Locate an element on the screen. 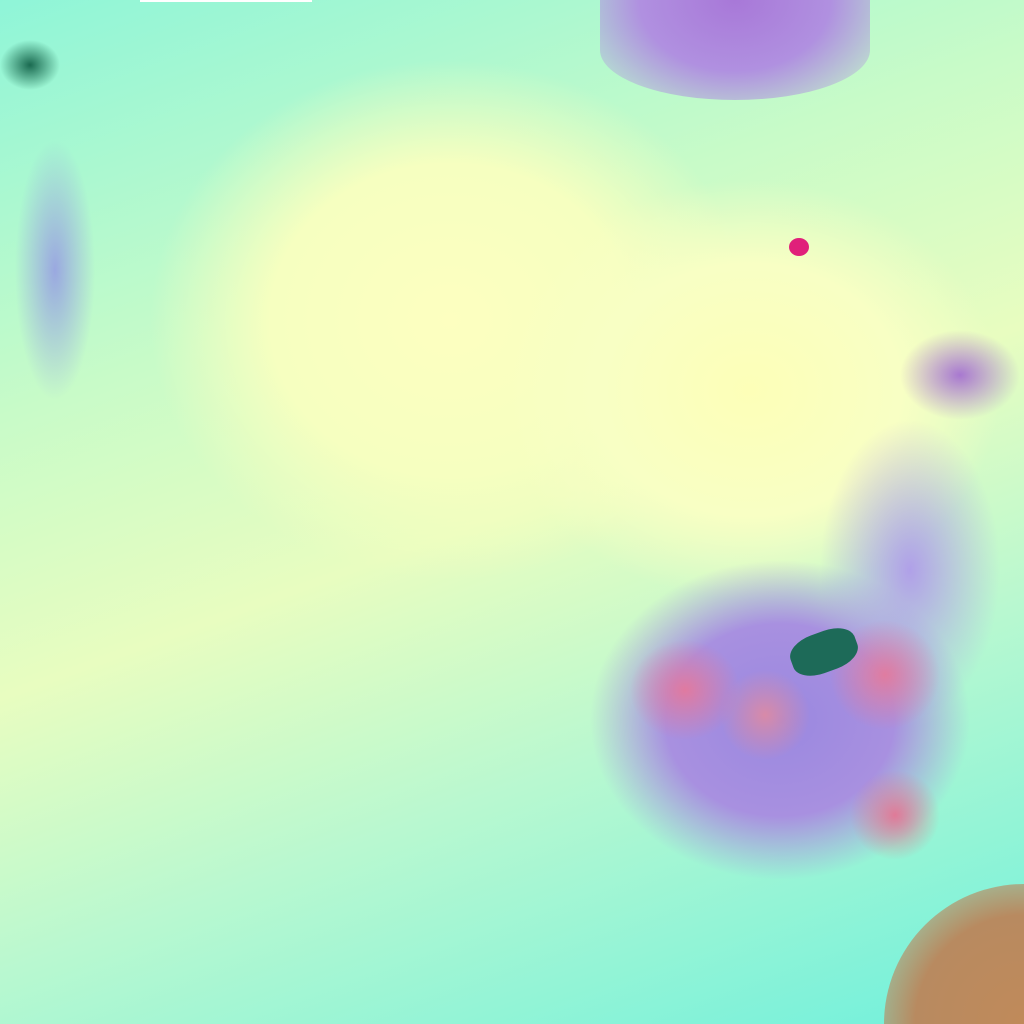  land-southeast-brown is located at coordinates (954, 954).